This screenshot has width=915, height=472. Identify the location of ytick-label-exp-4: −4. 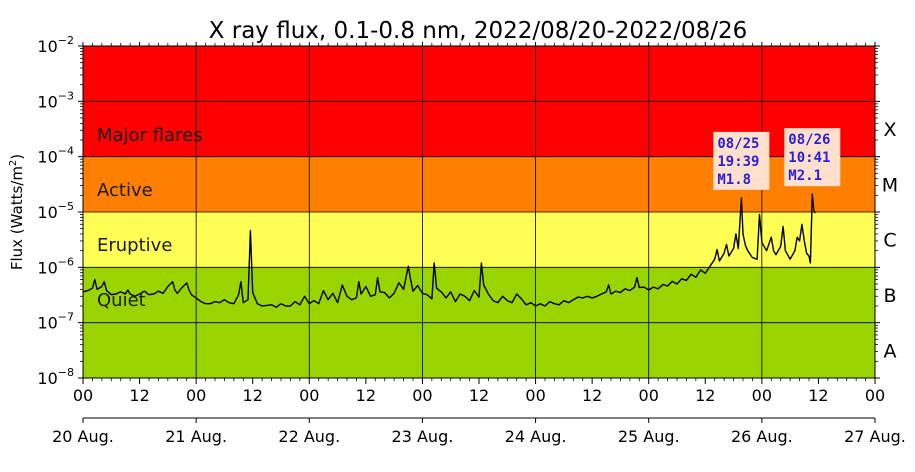
(66, 151).